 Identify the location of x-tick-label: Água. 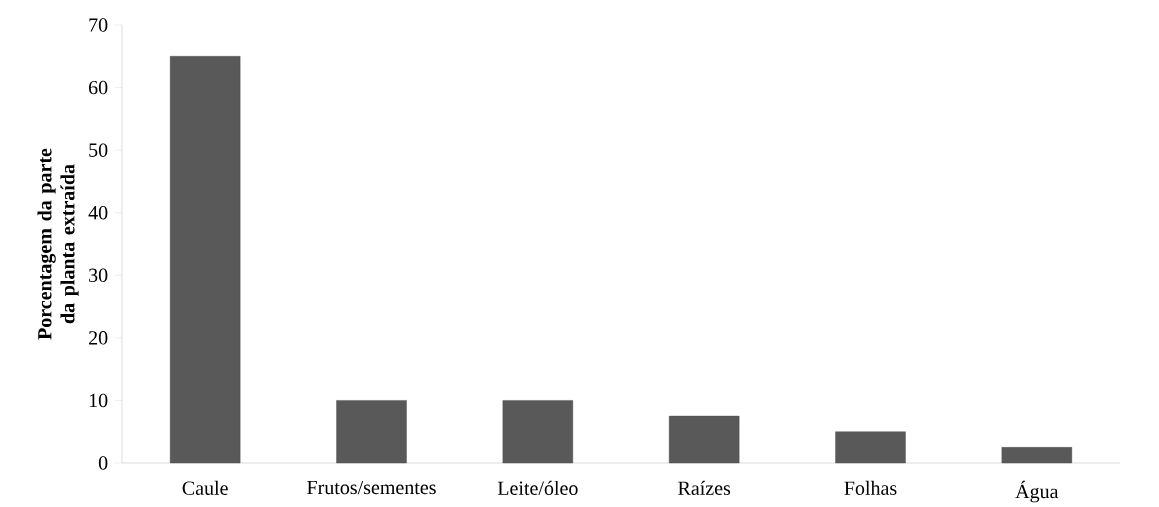
(1037, 491).